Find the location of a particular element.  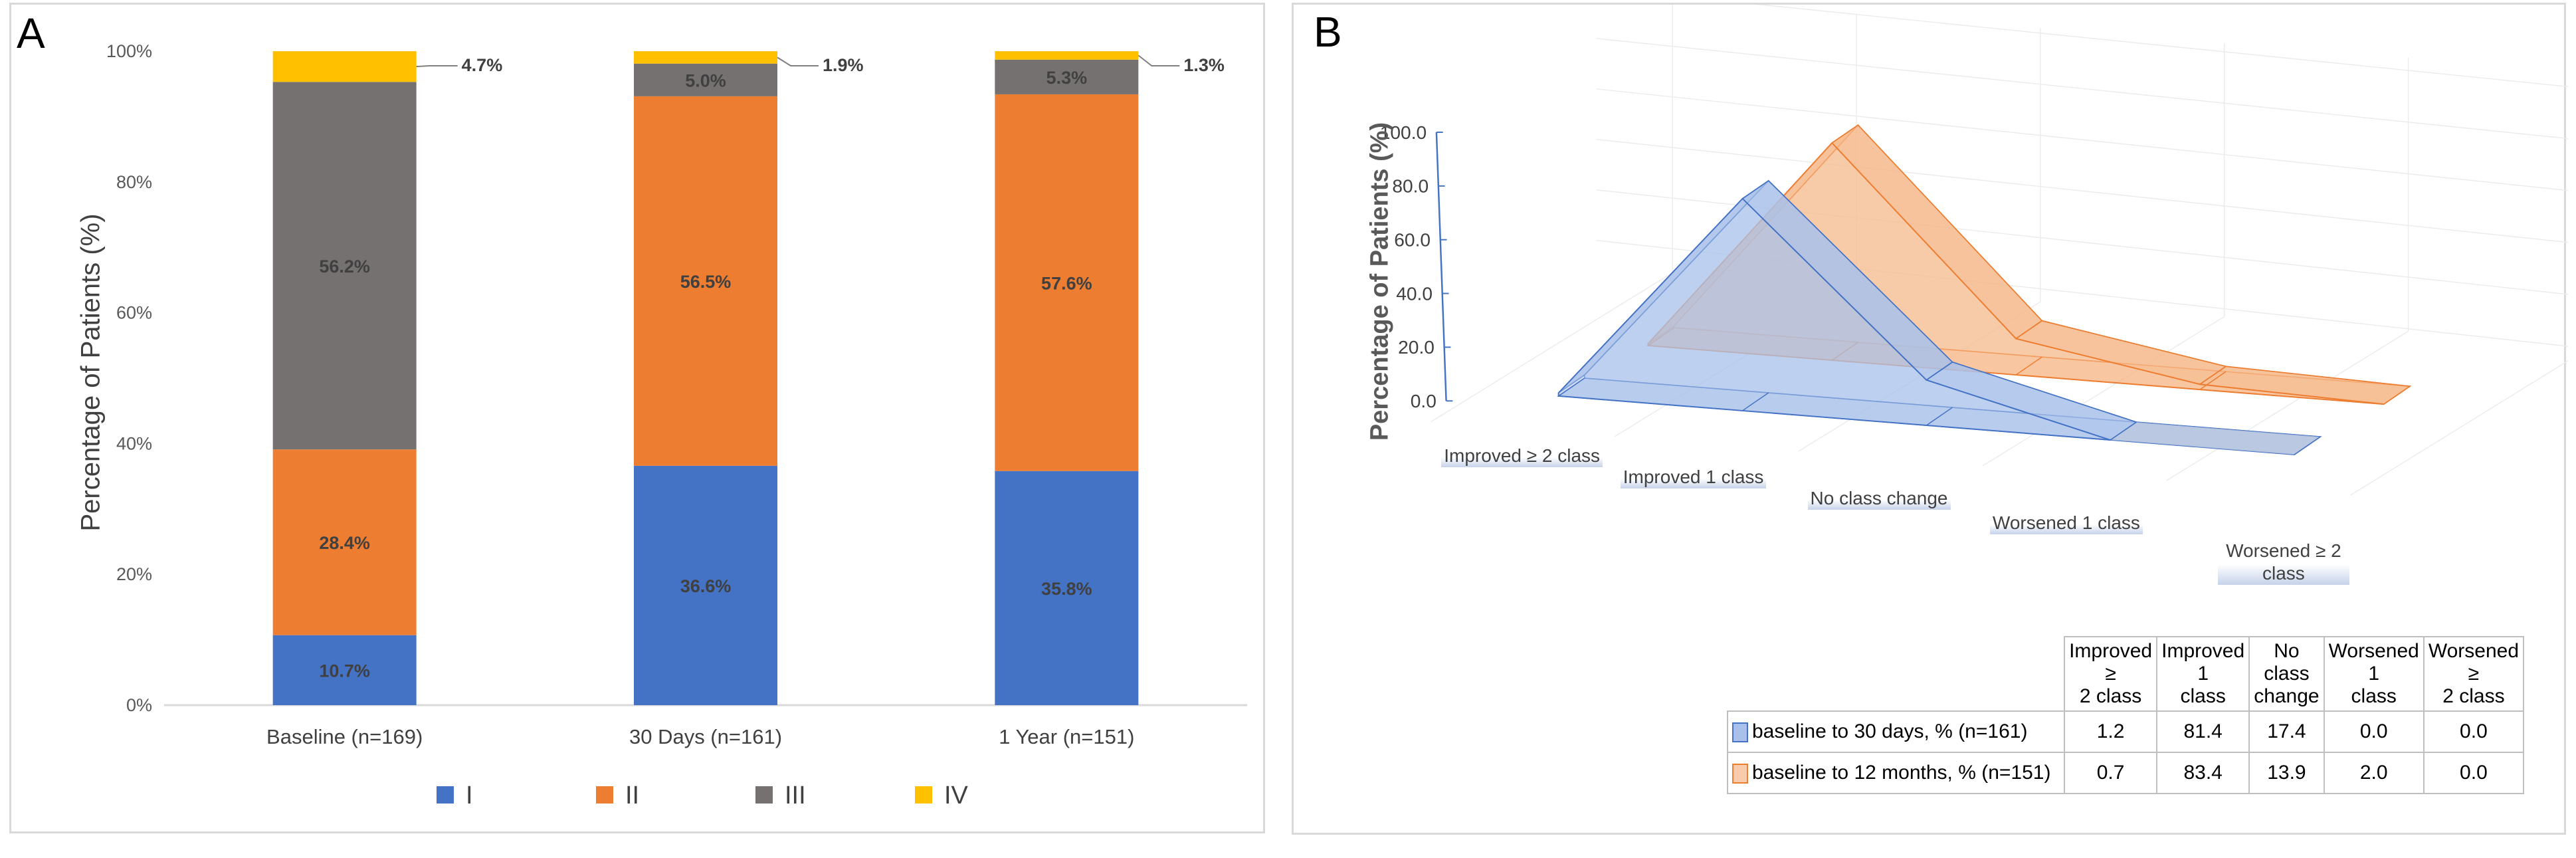

y-tick-label: 80.0 is located at coordinates (1410, 186).